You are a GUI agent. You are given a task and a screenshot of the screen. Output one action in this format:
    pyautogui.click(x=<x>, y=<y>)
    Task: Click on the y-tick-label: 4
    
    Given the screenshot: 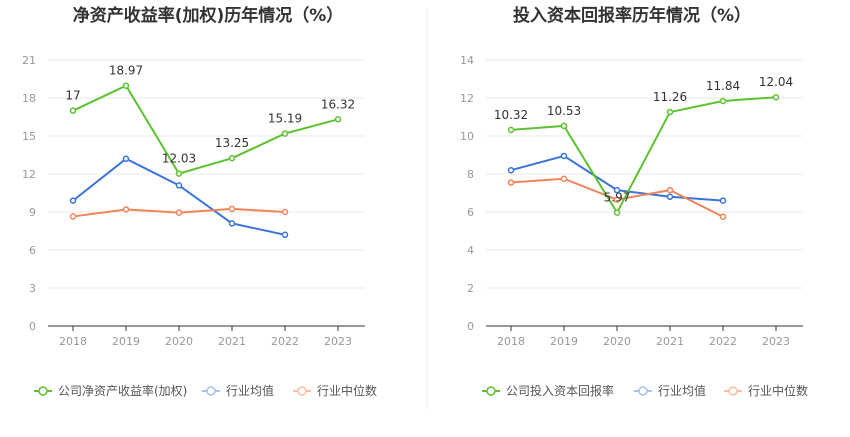 What is the action you would take?
    pyautogui.click(x=470, y=250)
    